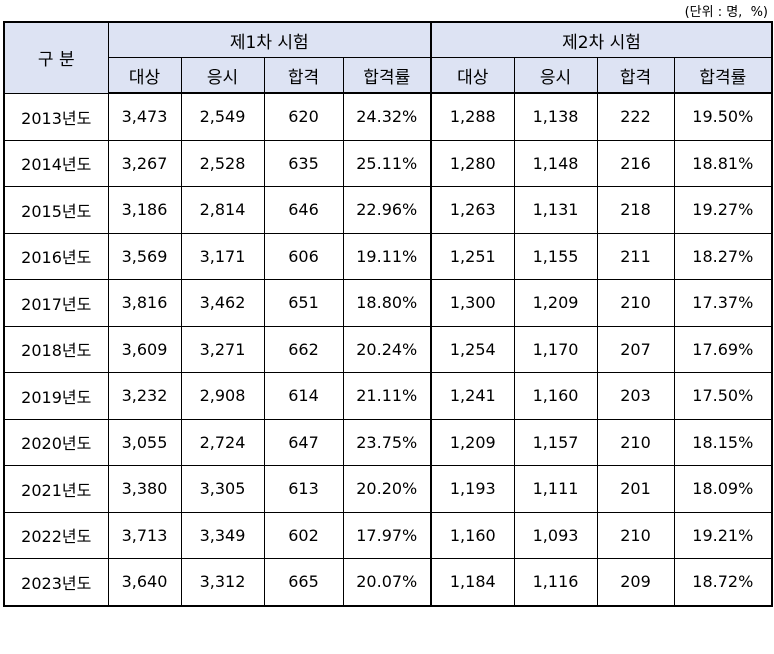  Describe the element at coordinates (269, 39) in the screenshot. I see `exam1-header: 제1차 시험` at that location.